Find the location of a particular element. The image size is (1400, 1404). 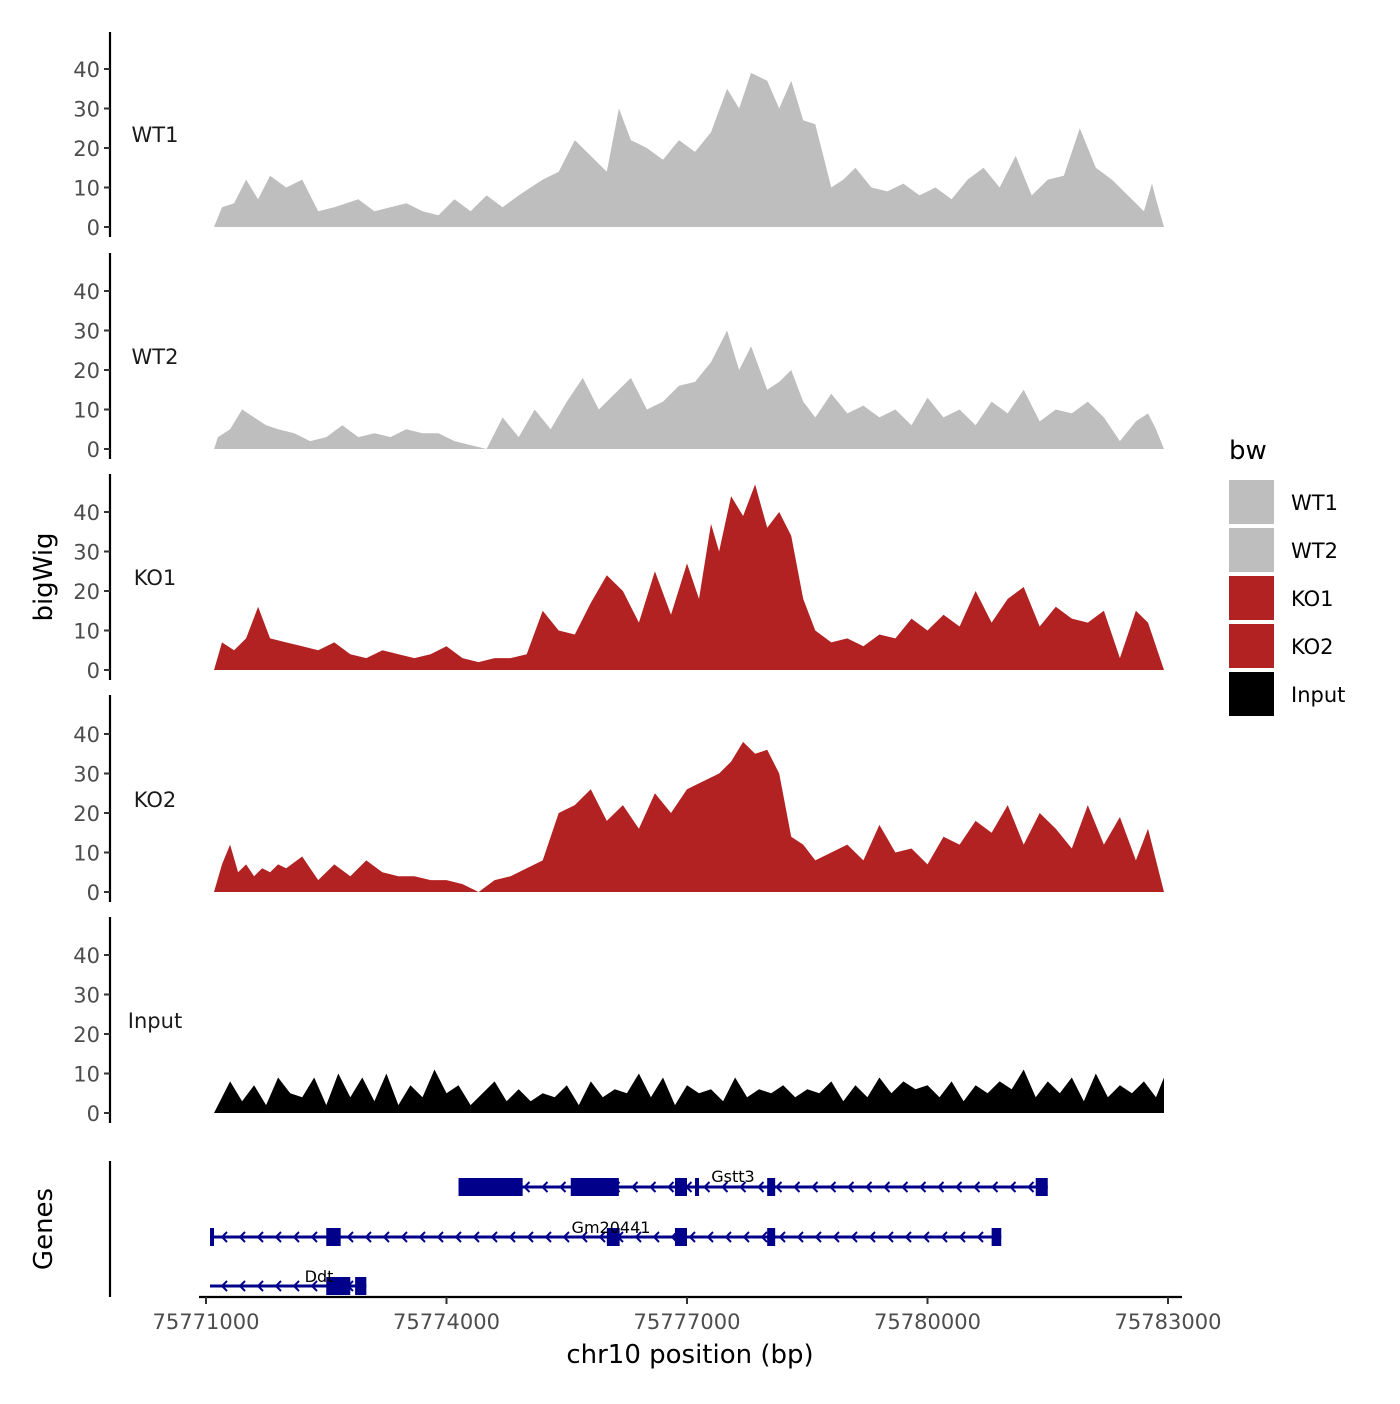

x-tick-label: 75777000 is located at coordinates (687, 1322).